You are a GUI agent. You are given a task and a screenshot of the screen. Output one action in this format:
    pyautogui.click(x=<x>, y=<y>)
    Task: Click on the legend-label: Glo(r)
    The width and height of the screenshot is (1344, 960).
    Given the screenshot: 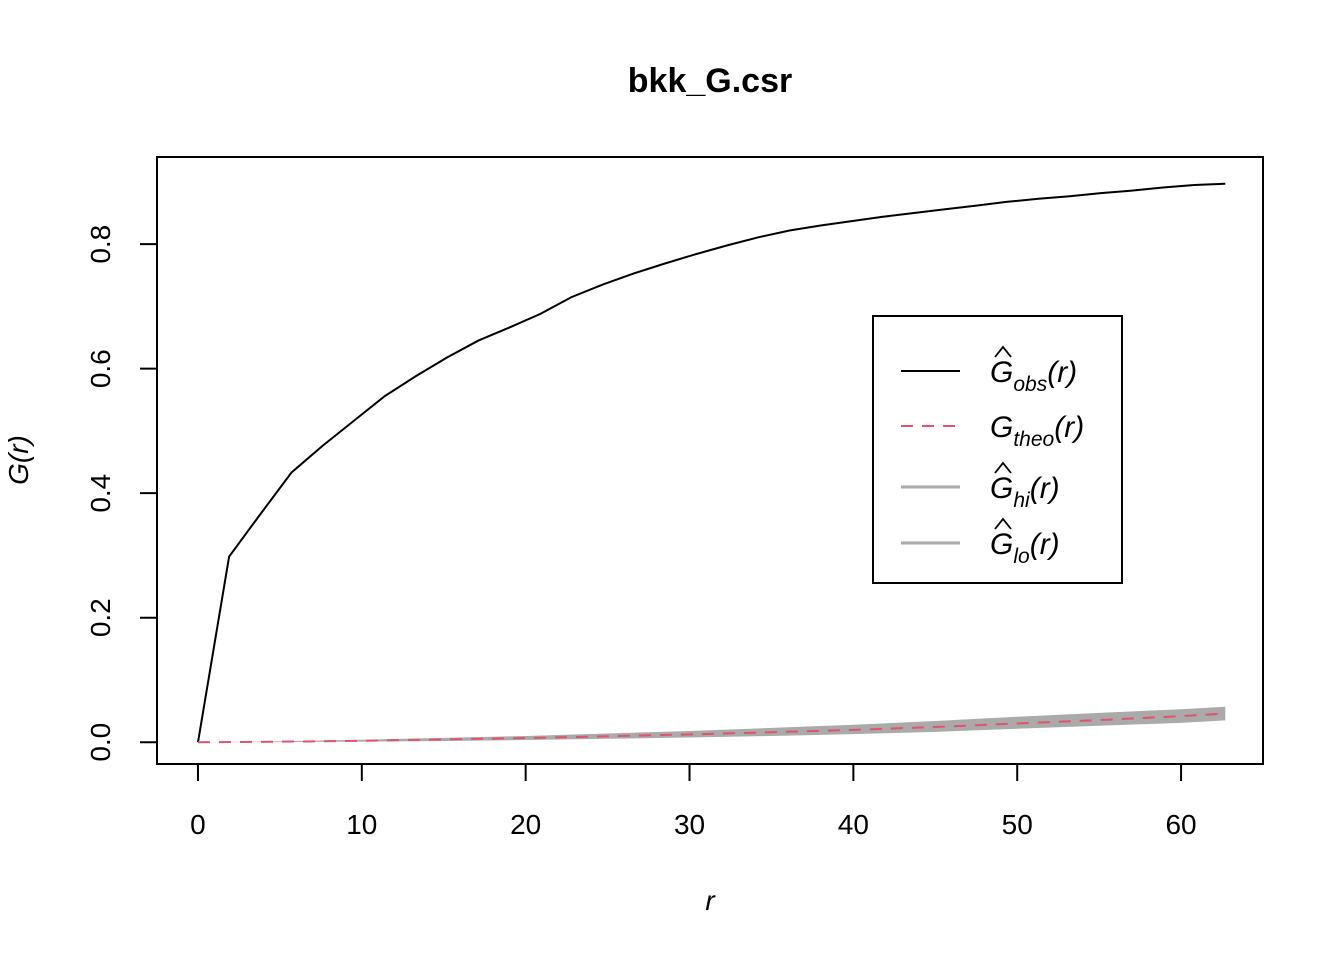 What is the action you would take?
    pyautogui.click(x=1025, y=548)
    